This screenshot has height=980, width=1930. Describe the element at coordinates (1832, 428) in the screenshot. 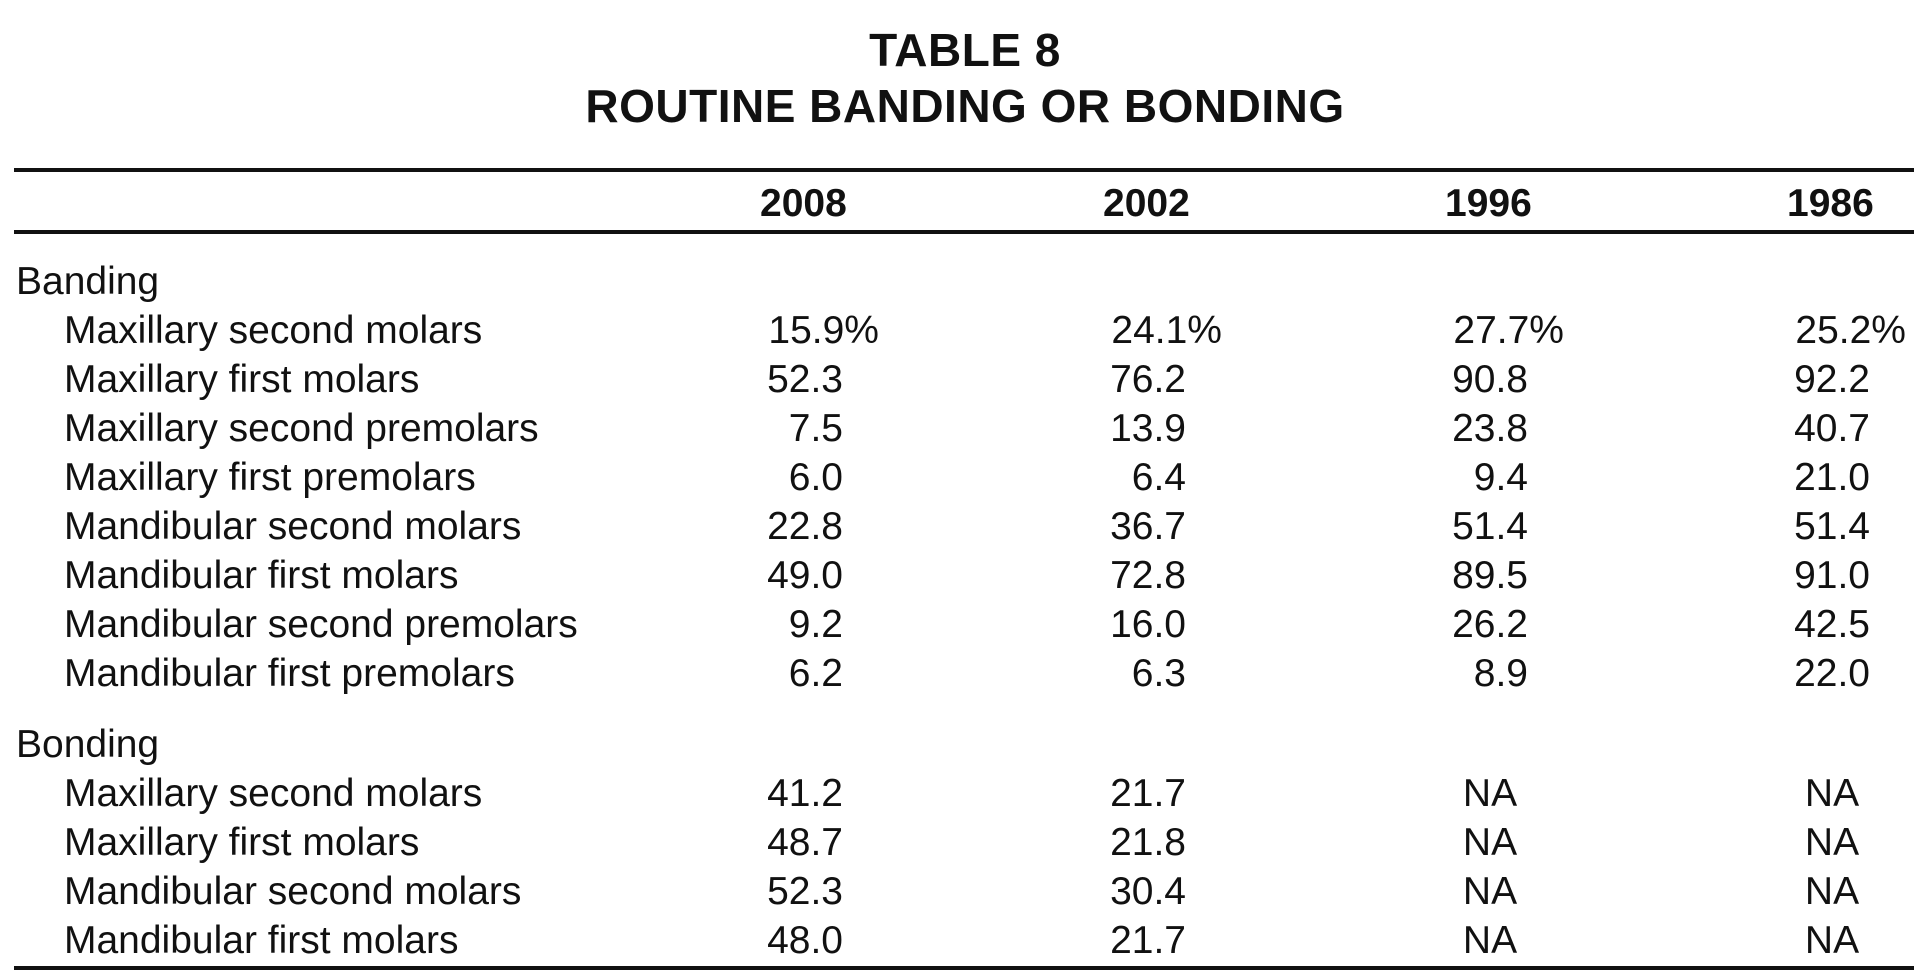

I see `table-cell-1986: 40.7` at that location.